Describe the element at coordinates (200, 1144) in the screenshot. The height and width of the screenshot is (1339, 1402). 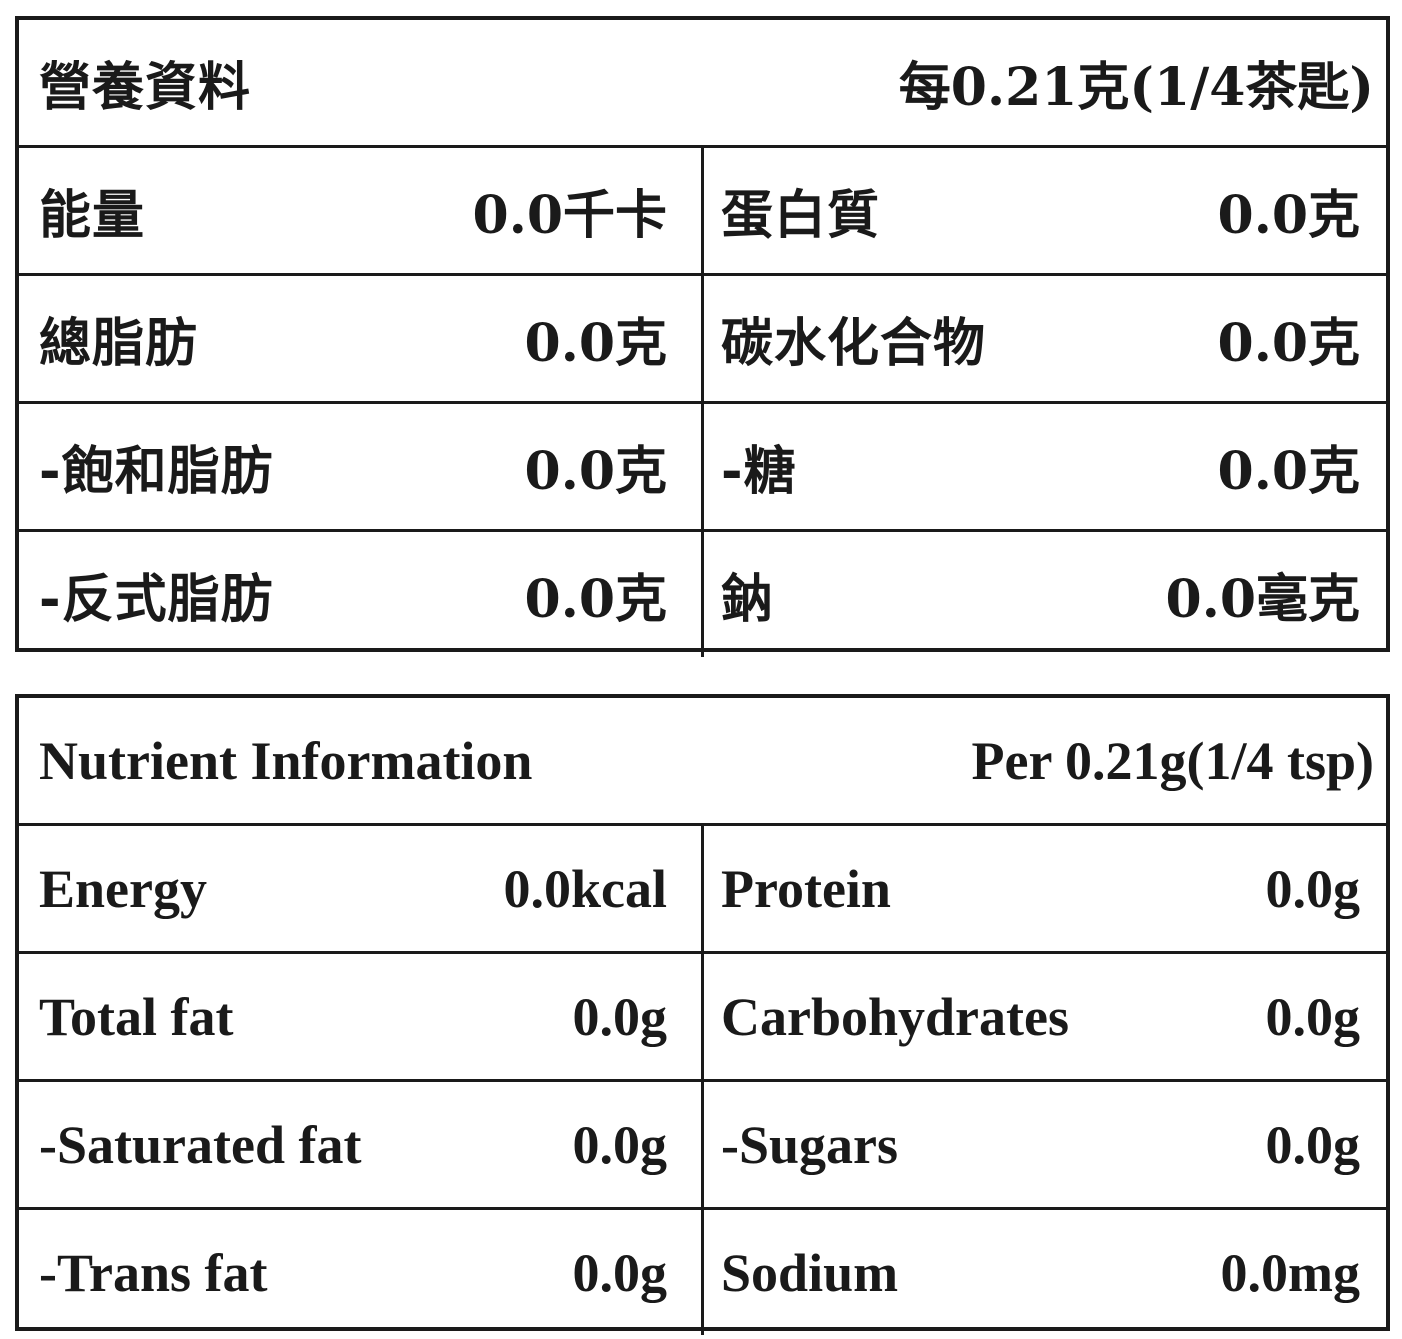
I see `nutrient-label: -Saturated fat` at that location.